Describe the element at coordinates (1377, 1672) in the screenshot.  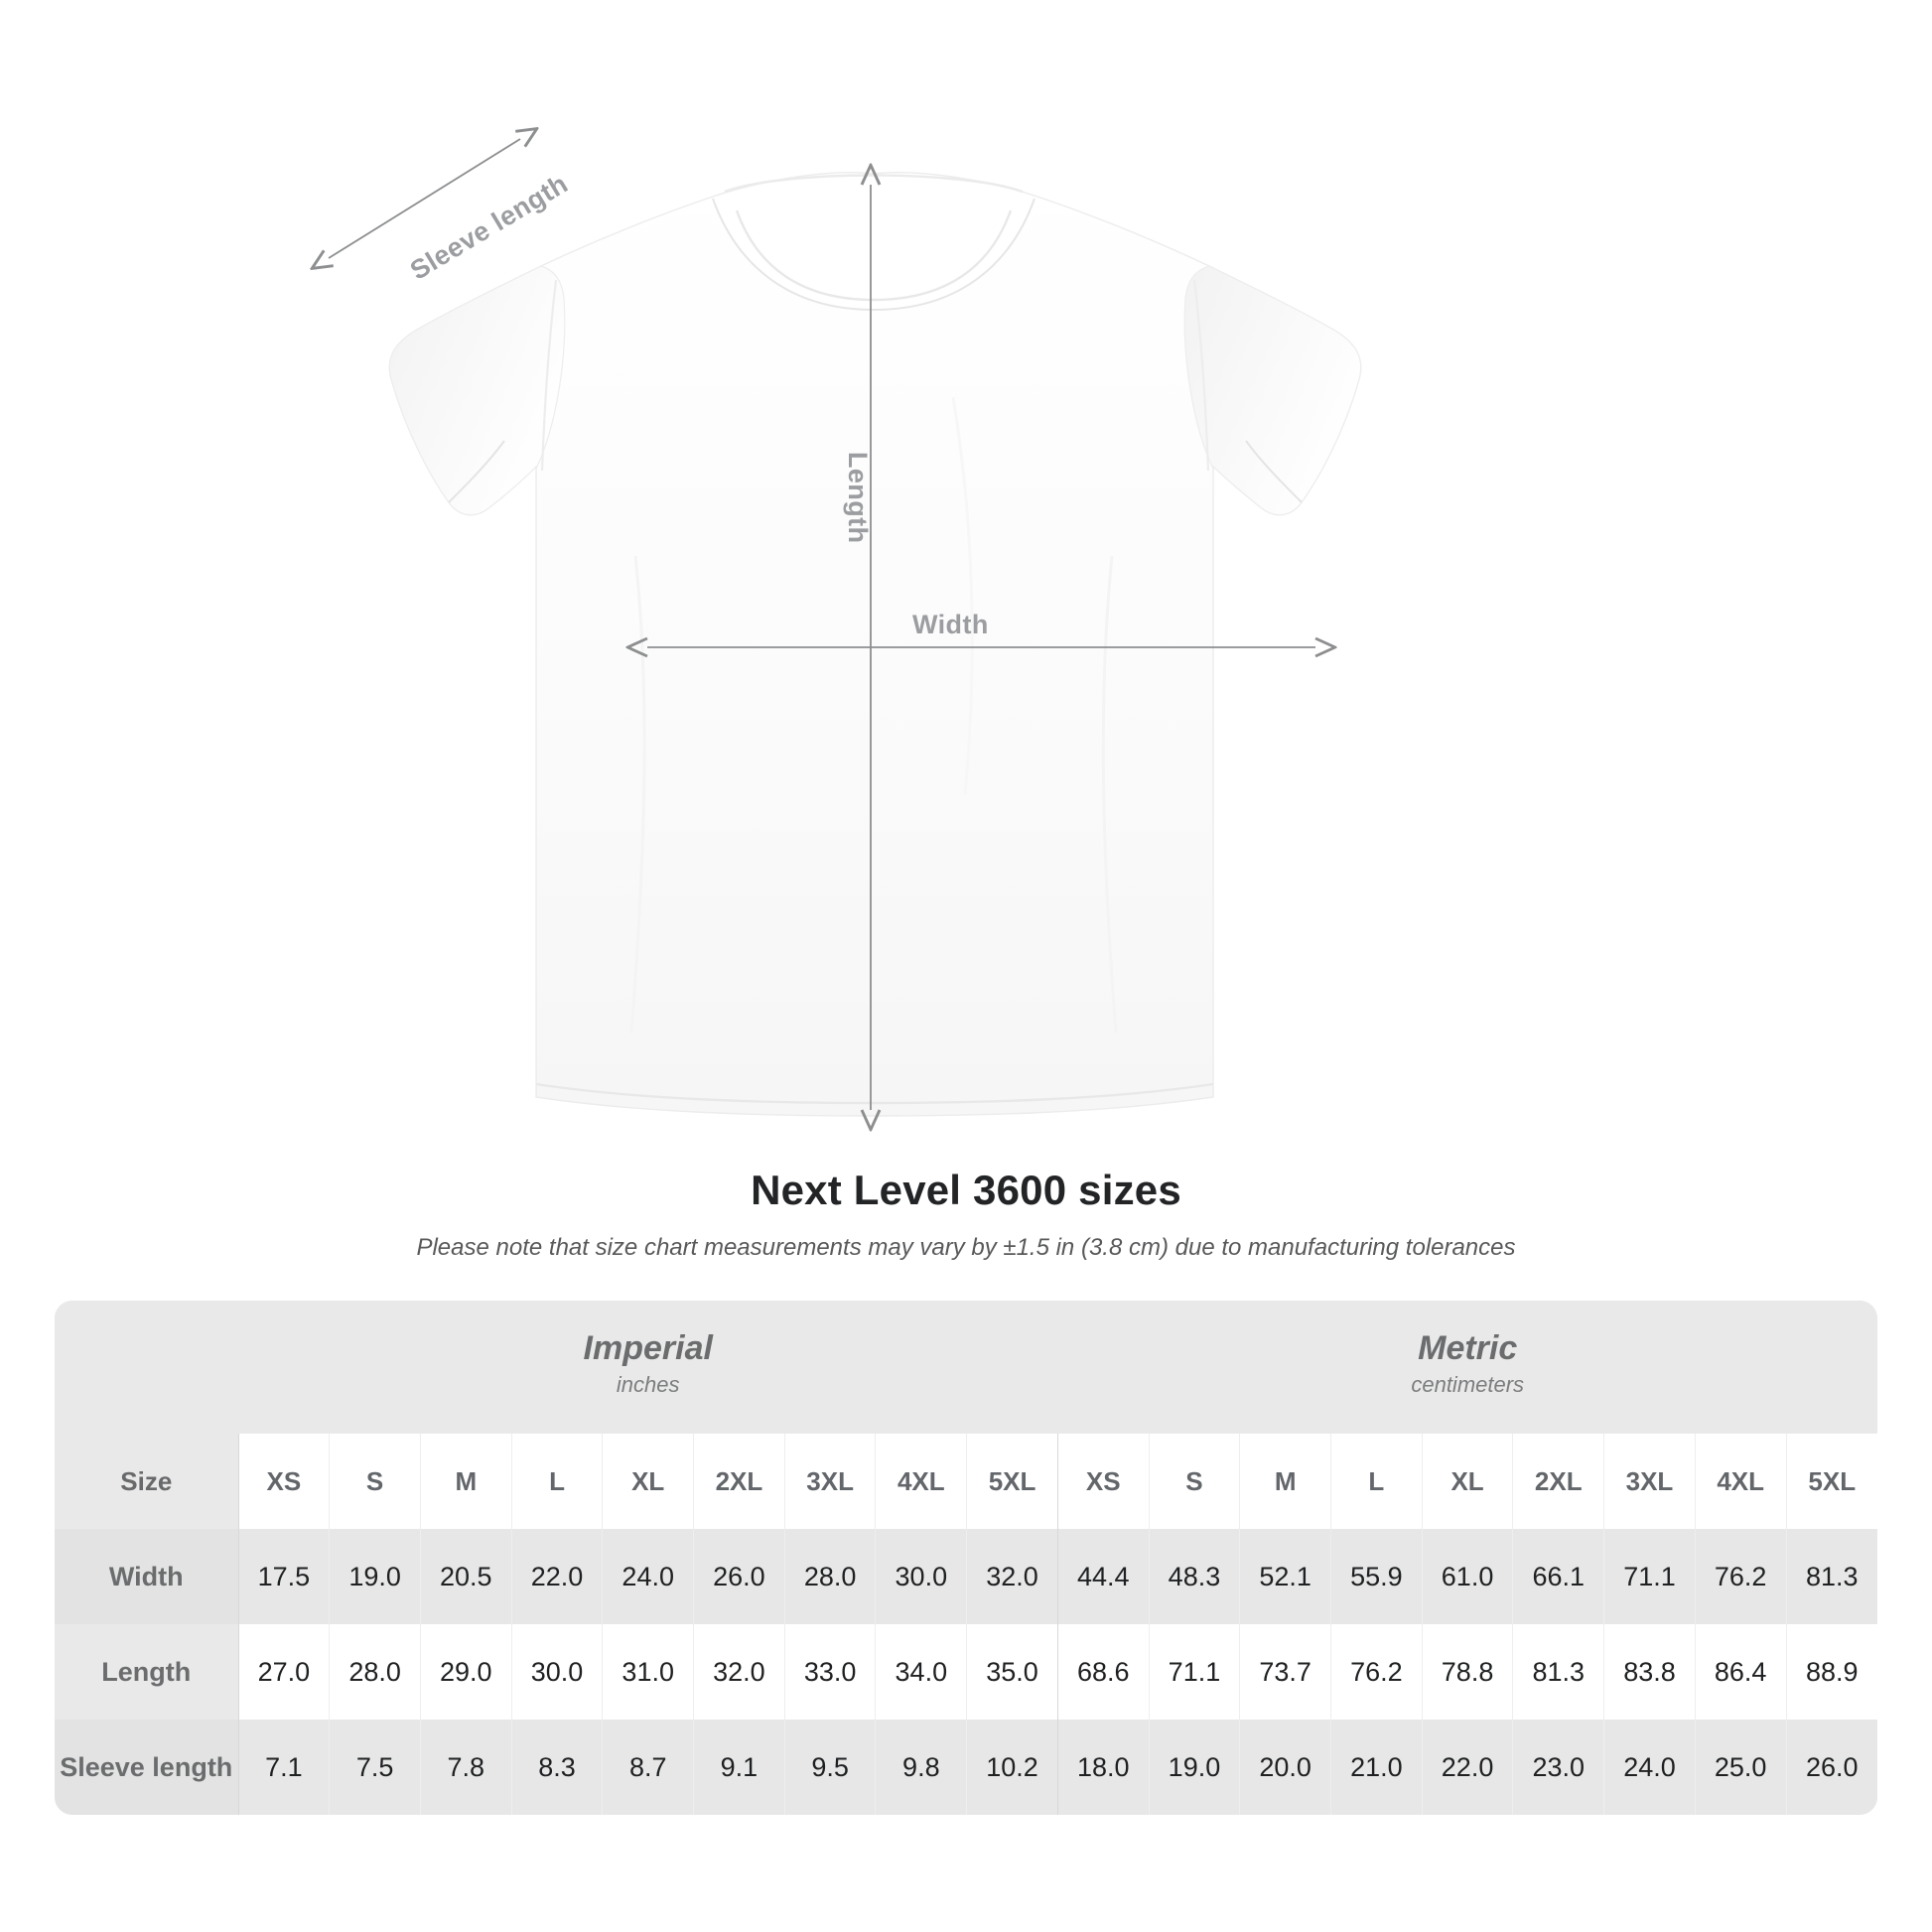
I see `cell-length-metric-l: 76.2` at that location.